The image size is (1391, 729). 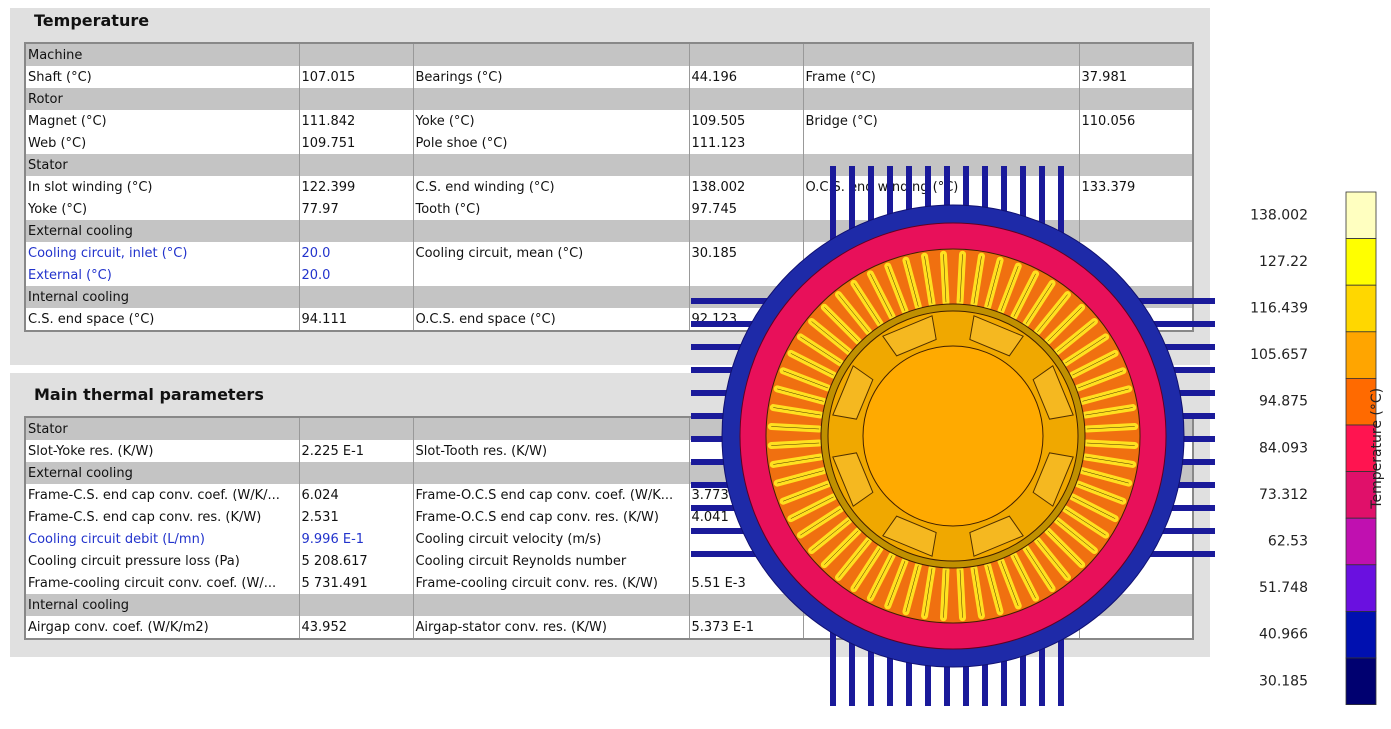 What do you see at coordinates (356, 319) in the screenshot?
I see `value-cell: 94.111` at bounding box center [356, 319].